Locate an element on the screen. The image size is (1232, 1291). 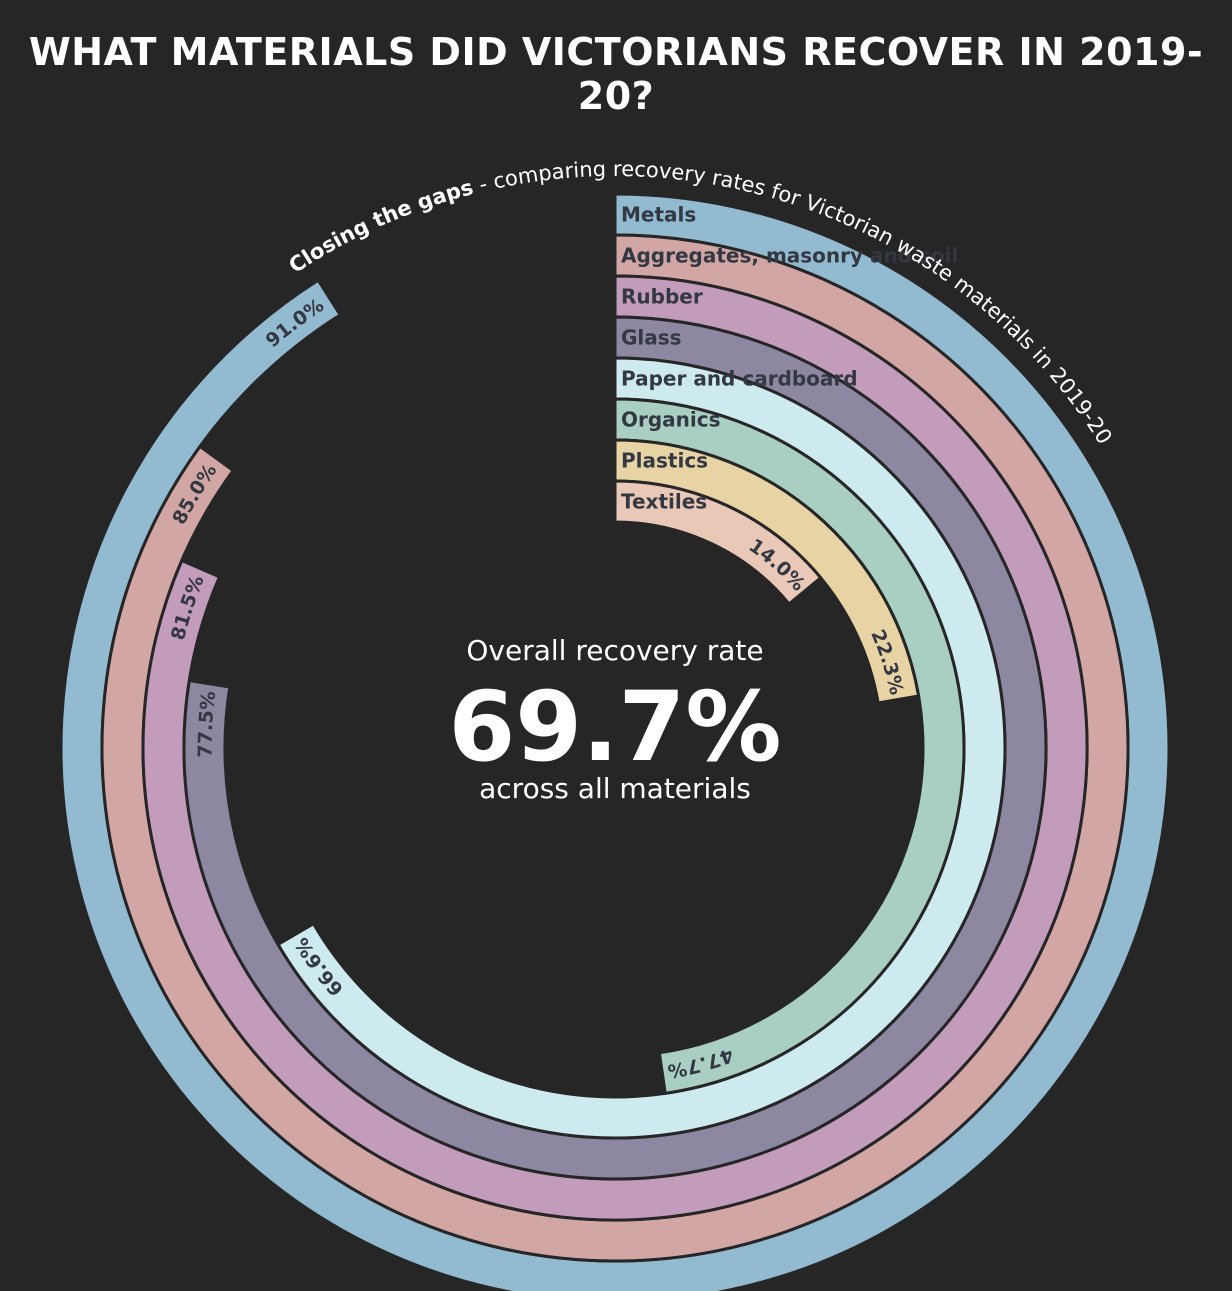
band-label-aggregates-masonry-and-soil: Aggregates, masonry and soil is located at coordinates (789, 256).